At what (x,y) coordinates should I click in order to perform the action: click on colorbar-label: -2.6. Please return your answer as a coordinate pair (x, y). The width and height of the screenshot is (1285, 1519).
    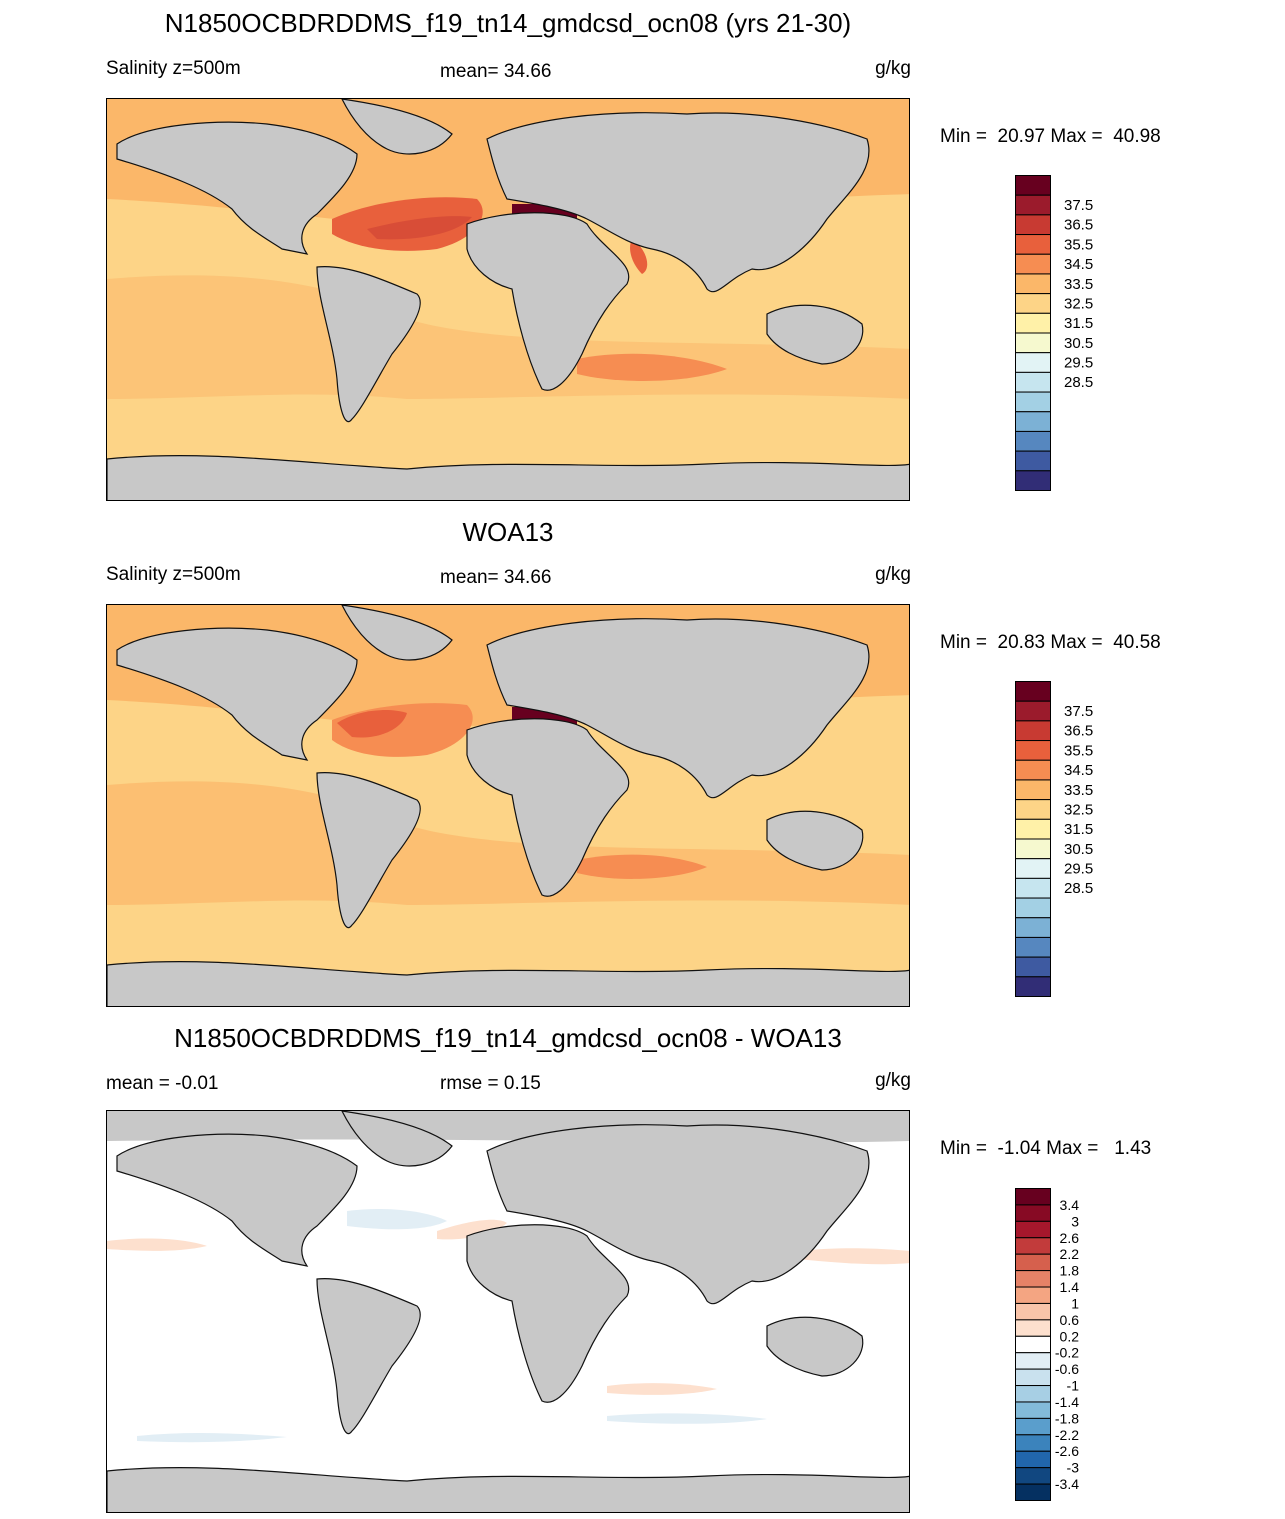
    Looking at the image, I should click on (1067, 1451).